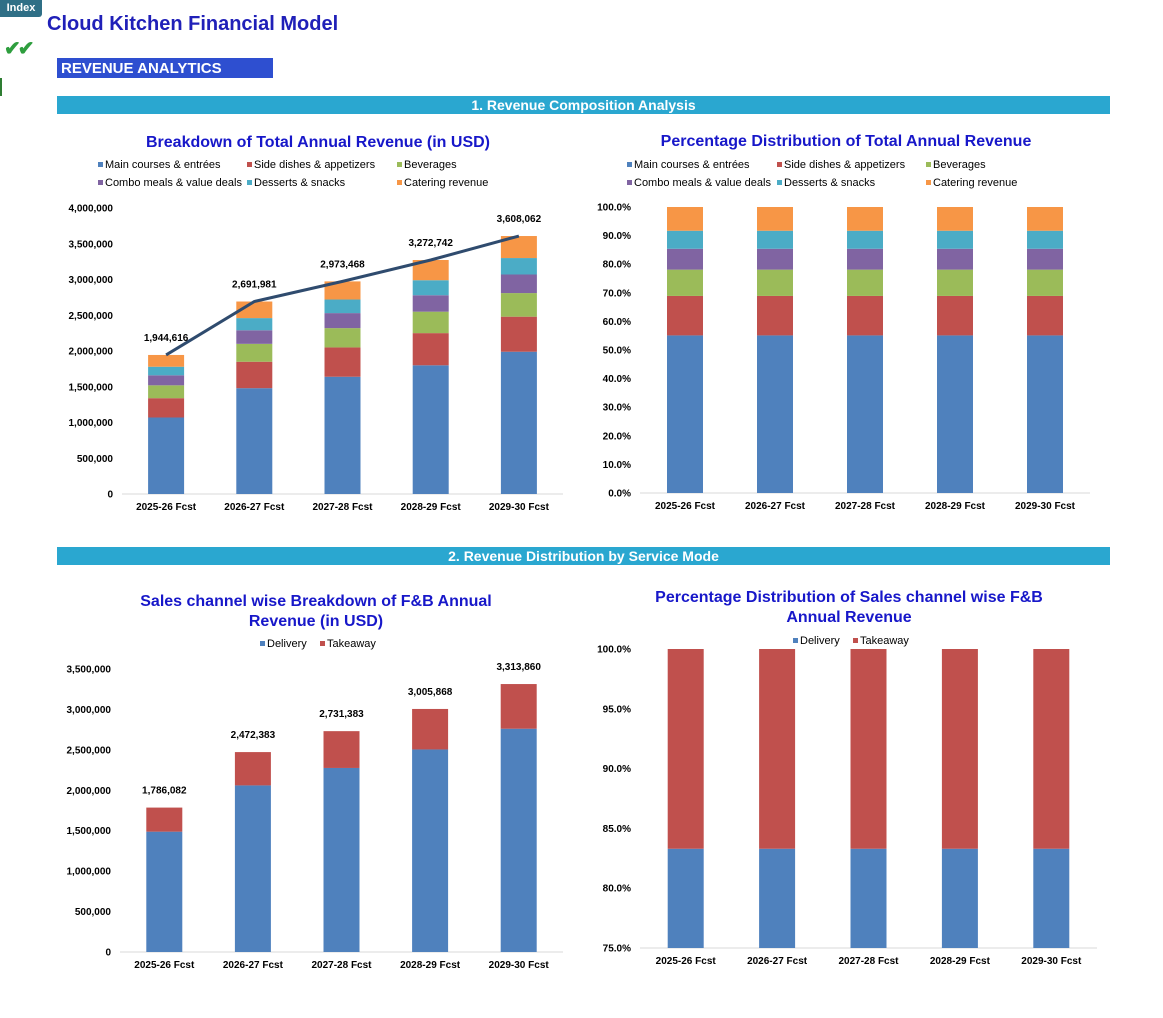 This screenshot has width=1163, height=1018. Describe the element at coordinates (91, 423) in the screenshot. I see `y-tick-label: 1,000,000` at that location.